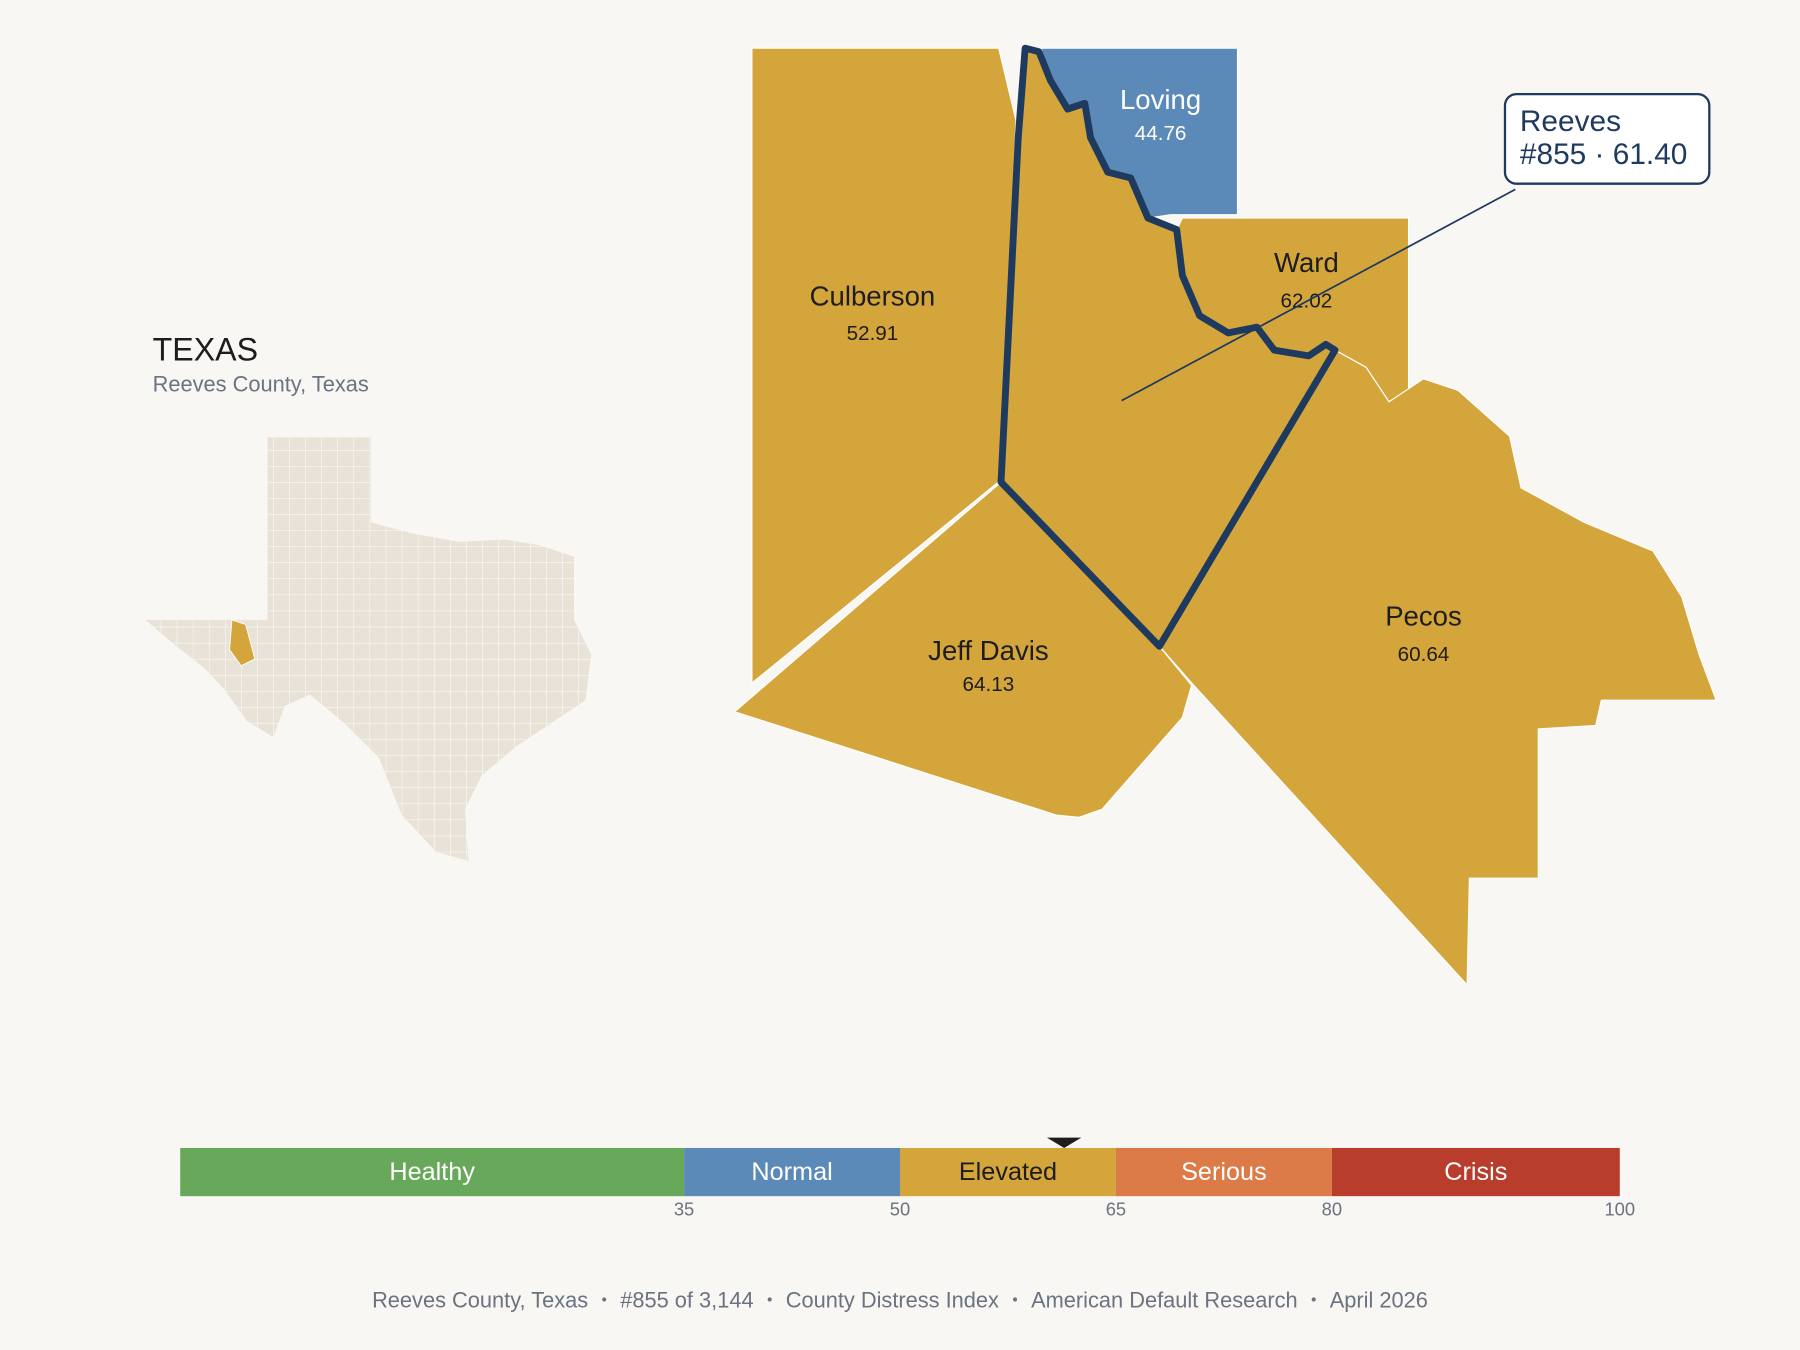 The height and width of the screenshot is (1350, 1800). Describe the element at coordinates (1438, 668) in the screenshot. I see `county-shape` at that location.